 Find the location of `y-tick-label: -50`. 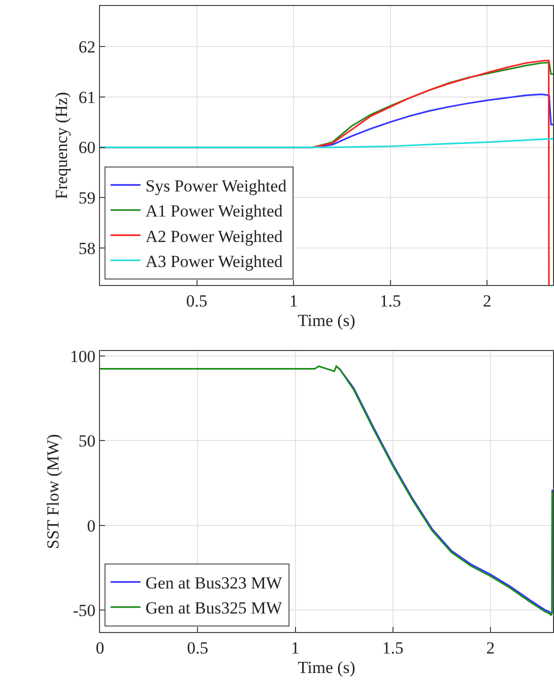

y-tick-label: -50 is located at coordinates (84, 610).